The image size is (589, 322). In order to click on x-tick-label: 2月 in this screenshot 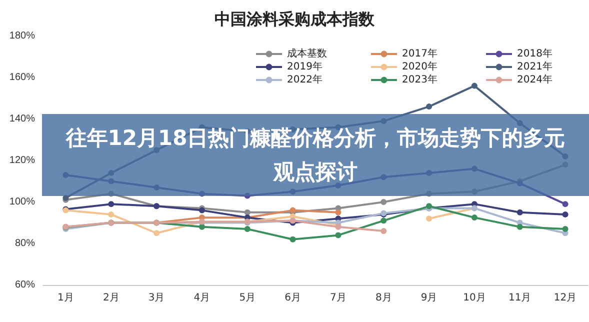, I will do `click(111, 298)`.